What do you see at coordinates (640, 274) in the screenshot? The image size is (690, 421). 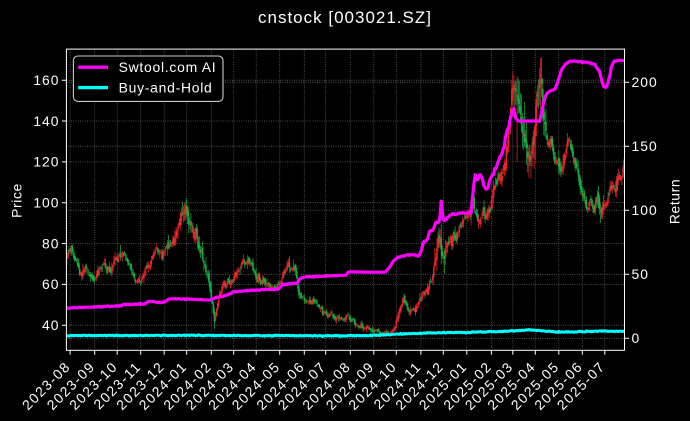 I see `svg-text: 50` at bounding box center [640, 274].